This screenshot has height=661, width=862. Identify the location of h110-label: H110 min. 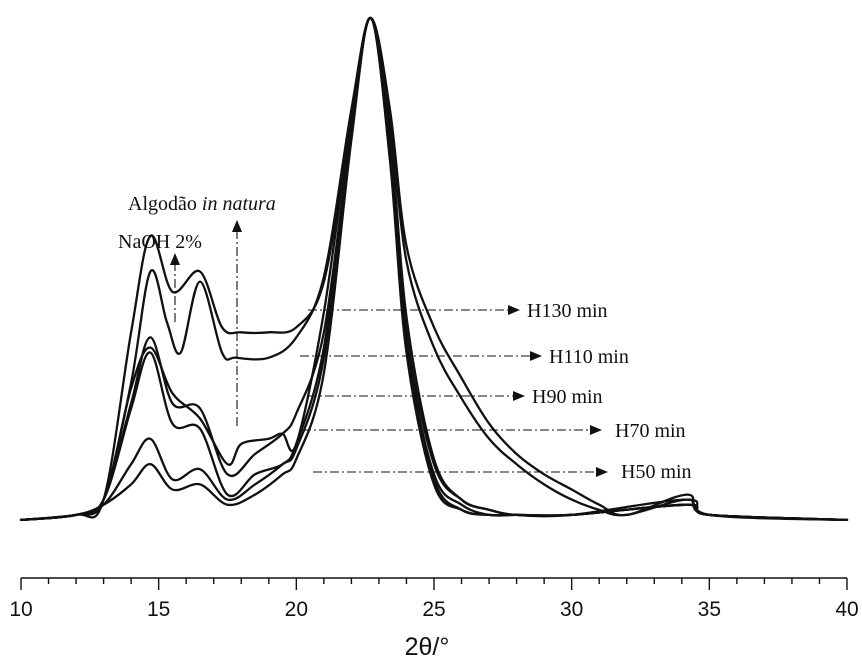
(589, 357).